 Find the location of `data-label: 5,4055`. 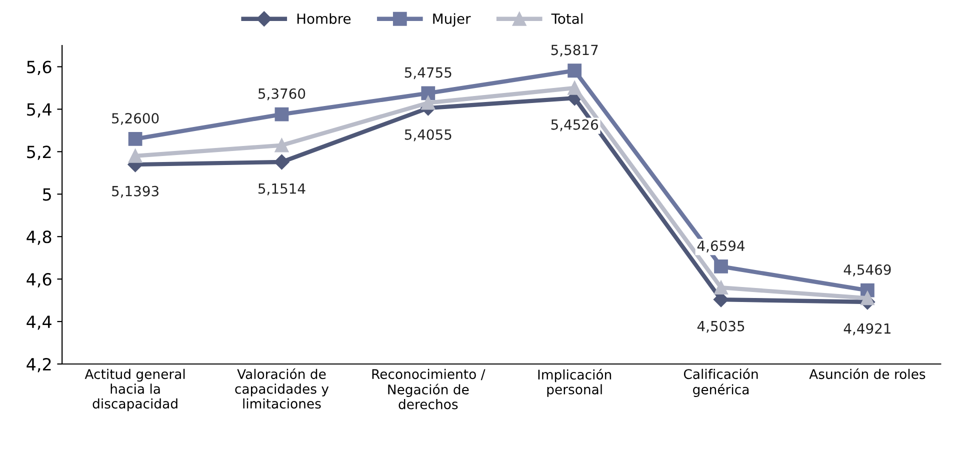

data-label: 5,4055 is located at coordinates (428, 135).